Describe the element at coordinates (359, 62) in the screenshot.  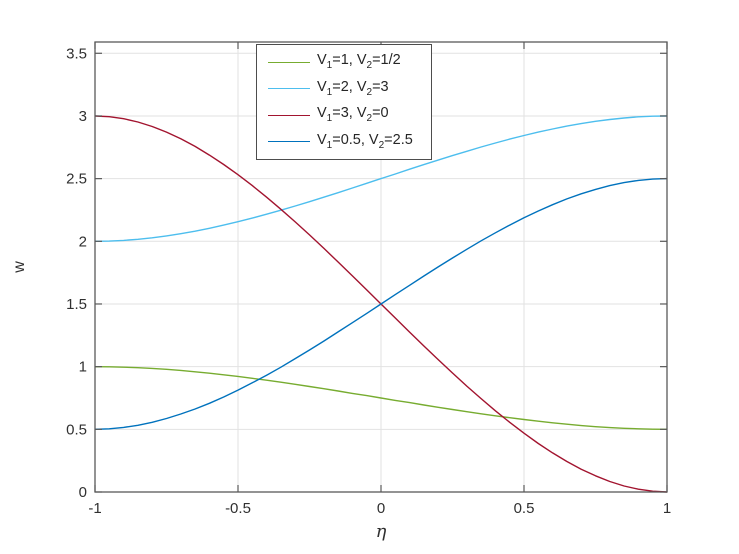
I see `legend-label: V1=1, V2=1/2` at that location.